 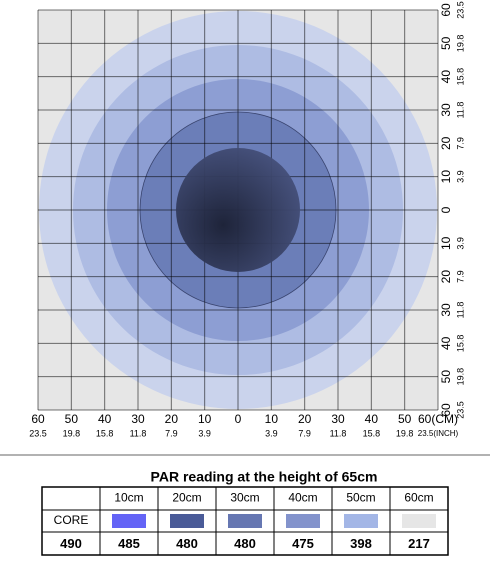 What do you see at coordinates (71, 543) in the screenshot?
I see `core-value: 490` at bounding box center [71, 543].